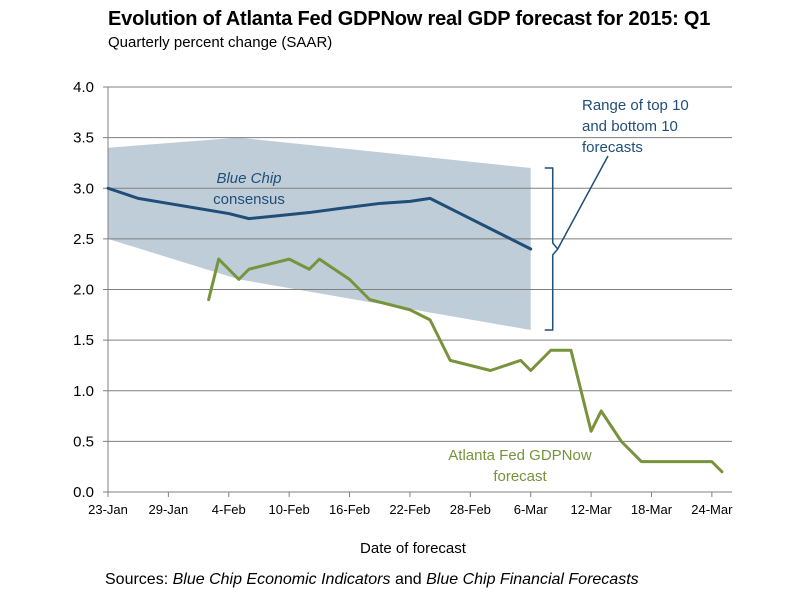 This screenshot has height=610, width=804. Describe the element at coordinates (319, 218) in the screenshot. I see `blue-chip-line` at that location.